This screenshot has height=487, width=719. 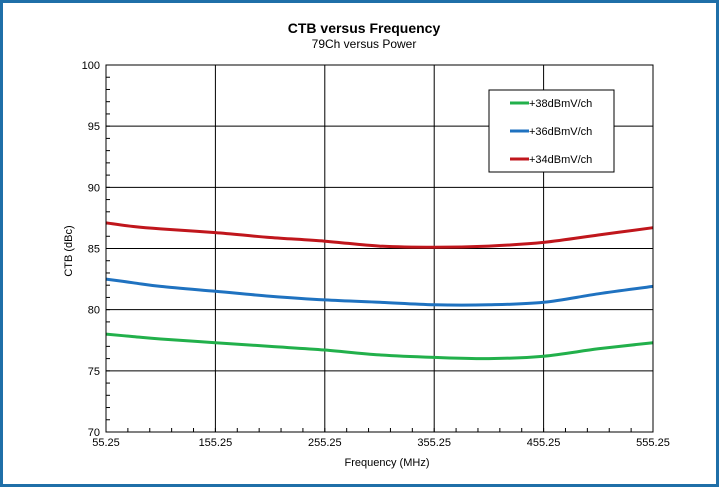 What do you see at coordinates (91, 66) in the screenshot?
I see `y-tick-label: 100` at bounding box center [91, 66].